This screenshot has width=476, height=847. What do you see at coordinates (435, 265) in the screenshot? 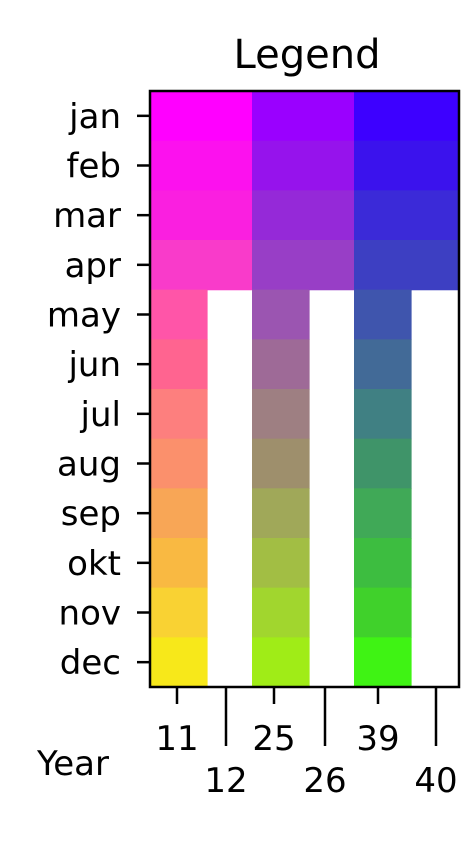
I see `heatmap-cell-40-apr` at bounding box center [435, 265].